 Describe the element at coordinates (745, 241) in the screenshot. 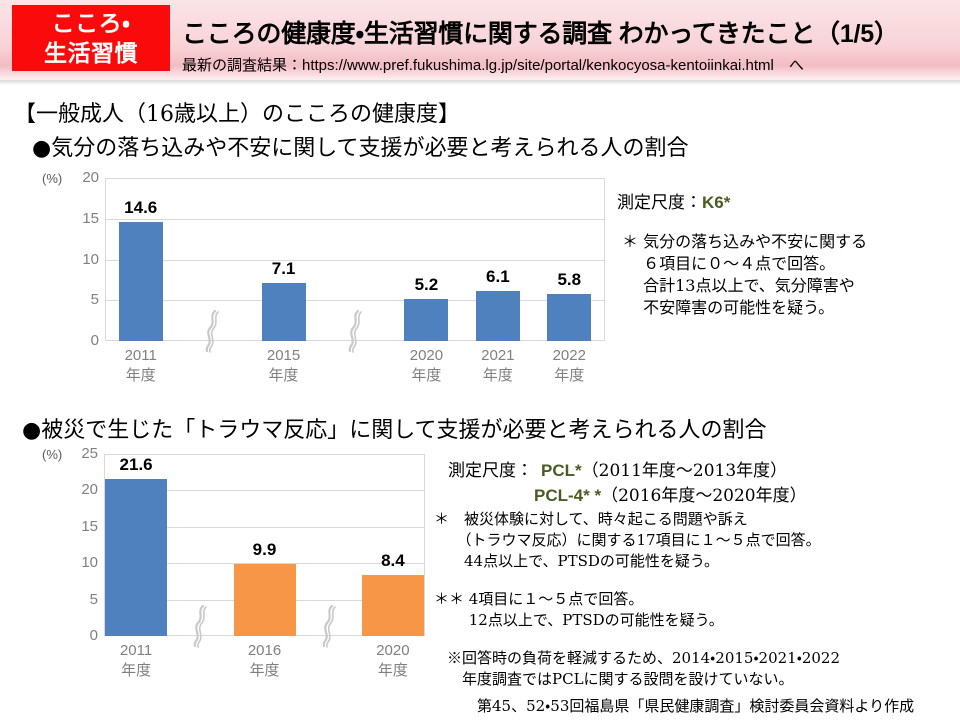

I see `chart1-note-line-1: ＊ 気分の落ち込みや不安に関する` at that location.